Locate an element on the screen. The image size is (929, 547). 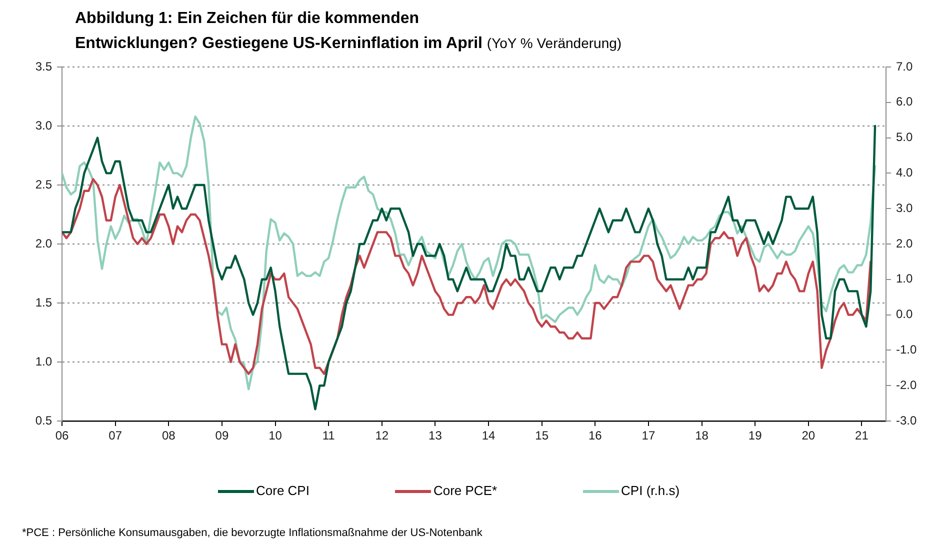
chart-subtitle: (YoY % Veränderung) is located at coordinates (554, 43).